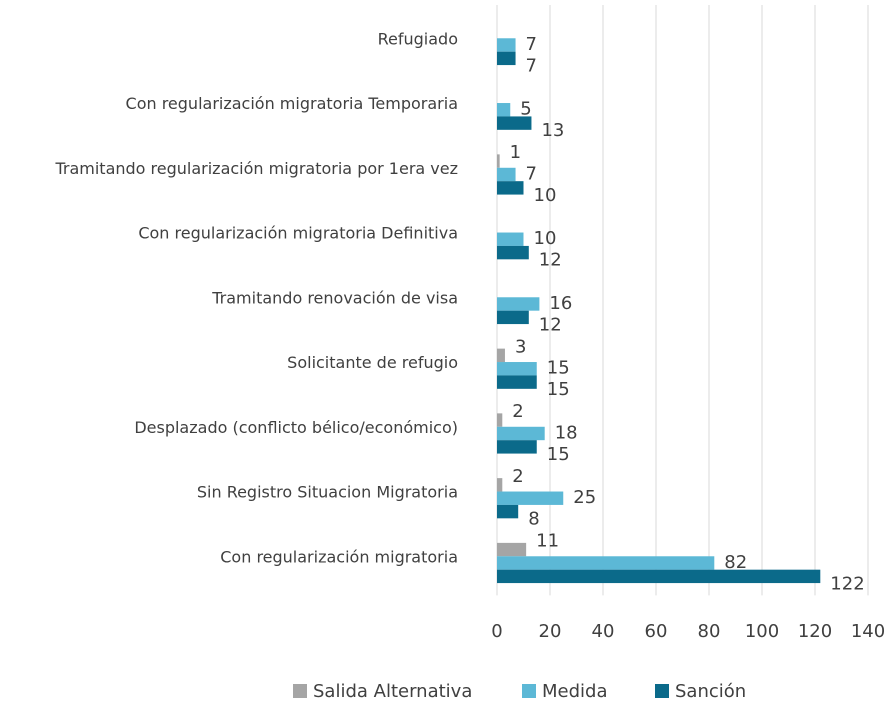 The height and width of the screenshot is (704, 890). What do you see at coordinates (392, 691) in the screenshot?
I see `legend-label: Salida Alternativa` at bounding box center [392, 691].